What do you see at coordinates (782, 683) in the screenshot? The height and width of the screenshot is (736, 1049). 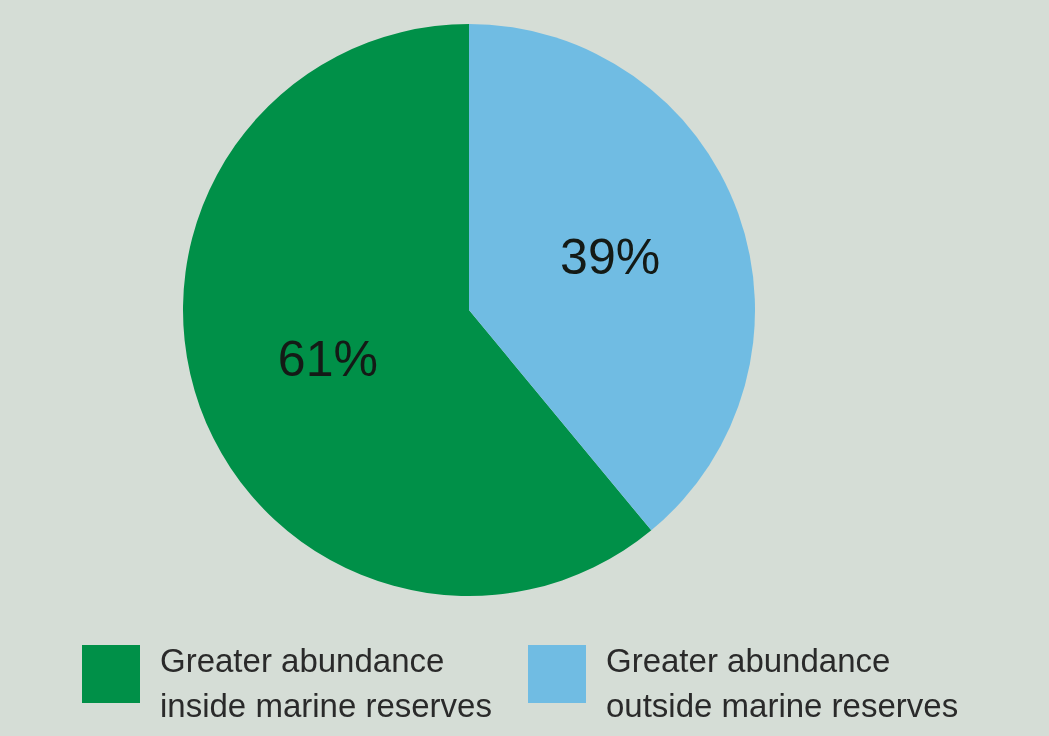 I see `legend-label: Greater abundance outside marine reserves` at bounding box center [782, 683].